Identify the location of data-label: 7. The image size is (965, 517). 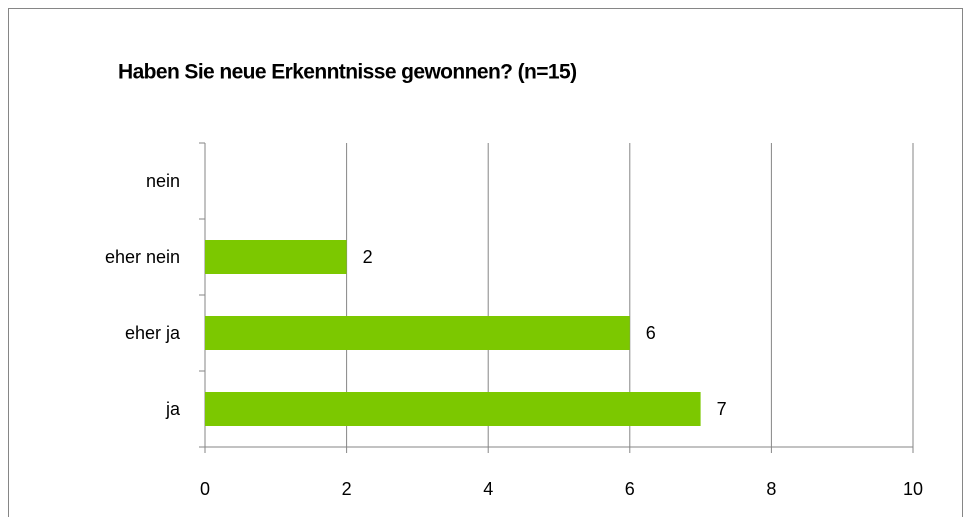
(722, 409).